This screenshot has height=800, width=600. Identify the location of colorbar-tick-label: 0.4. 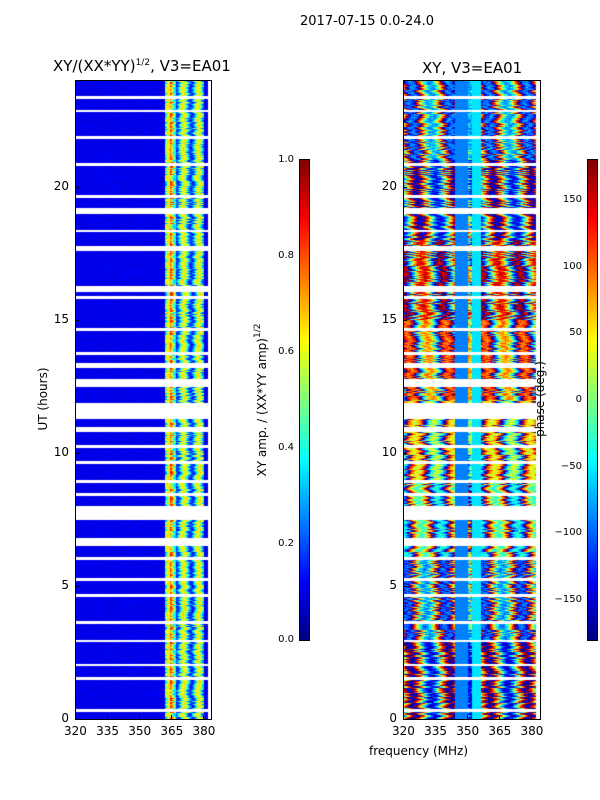
(286, 447).